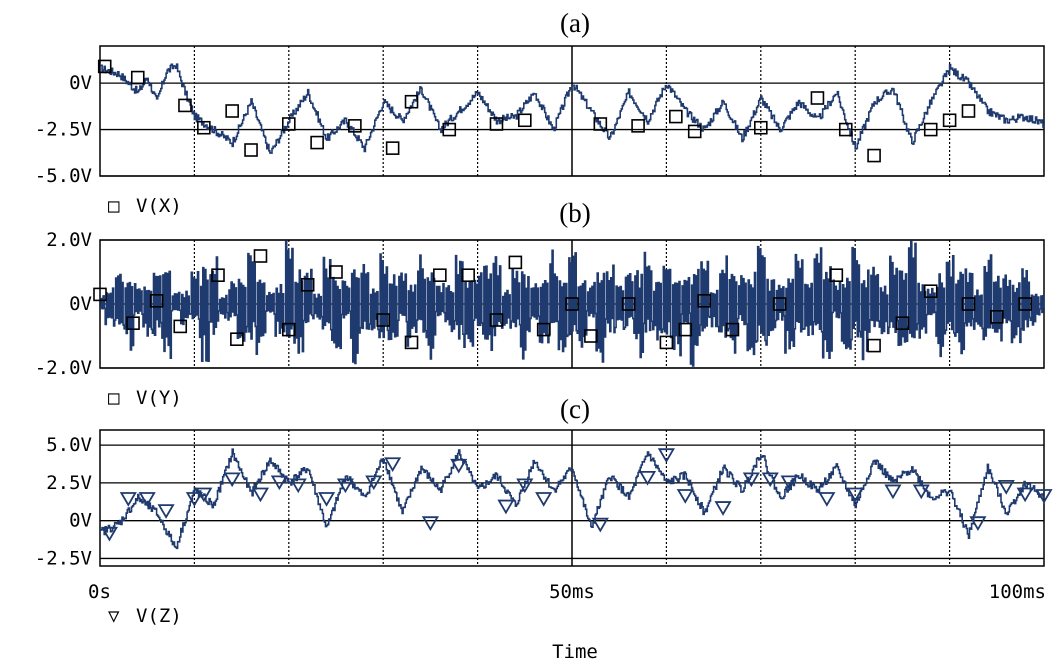 This screenshot has width=1058, height=666. I want to click on legend-entry: ▽ V(Z), so click(145, 616).